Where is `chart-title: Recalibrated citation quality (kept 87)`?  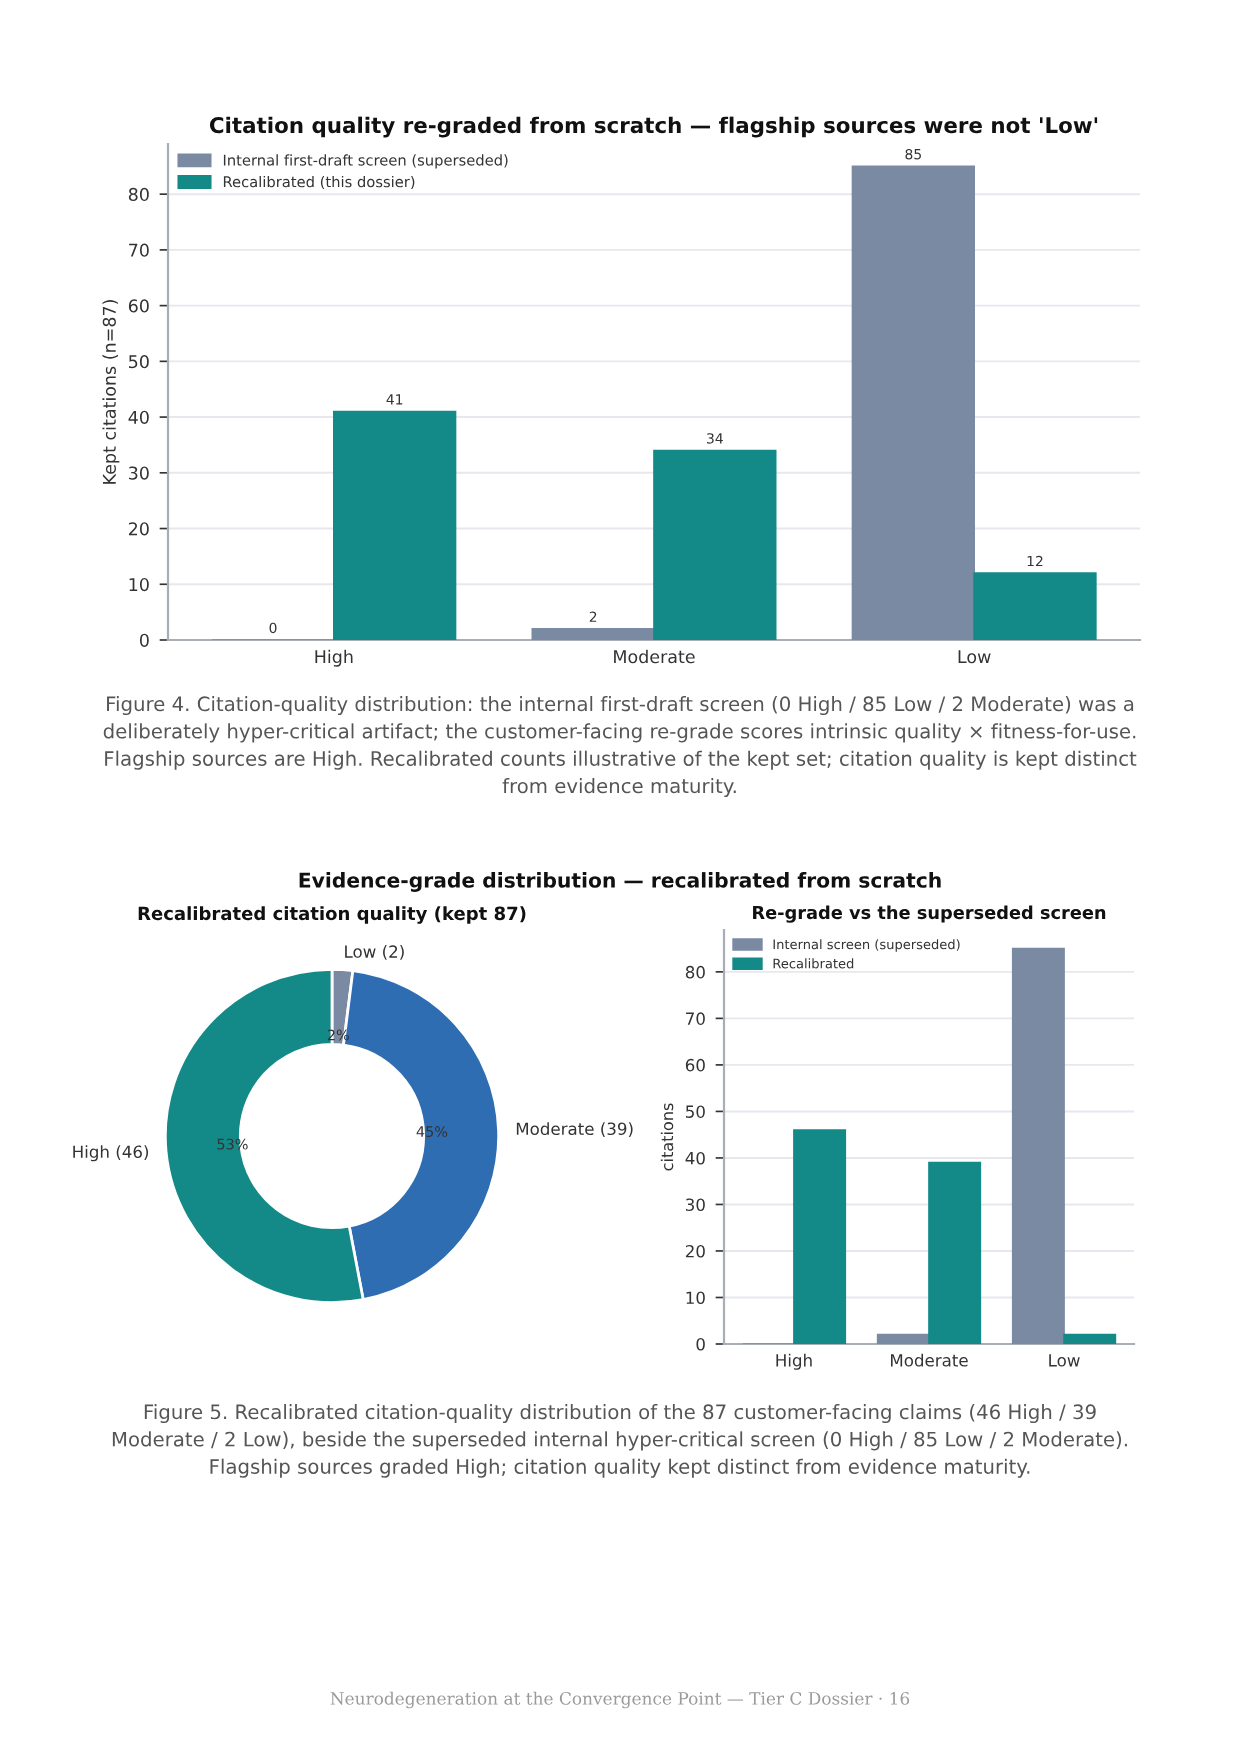 chart-title: Recalibrated citation quality (kept 87) is located at coordinates (332, 915).